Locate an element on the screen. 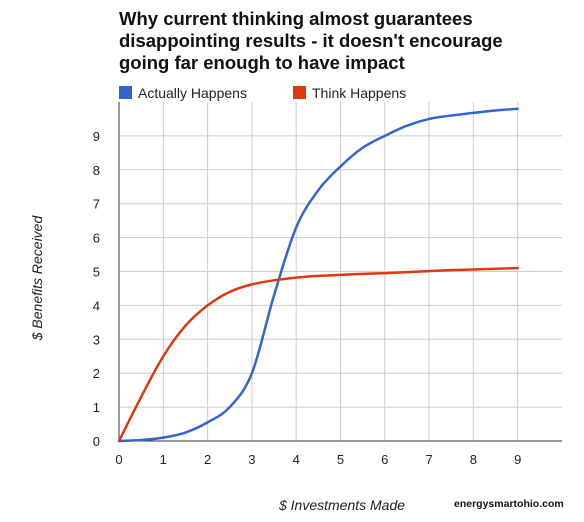 Image resolution: width=584 pixels, height=522 pixels. y-tick-label: 0 is located at coordinates (96, 441).